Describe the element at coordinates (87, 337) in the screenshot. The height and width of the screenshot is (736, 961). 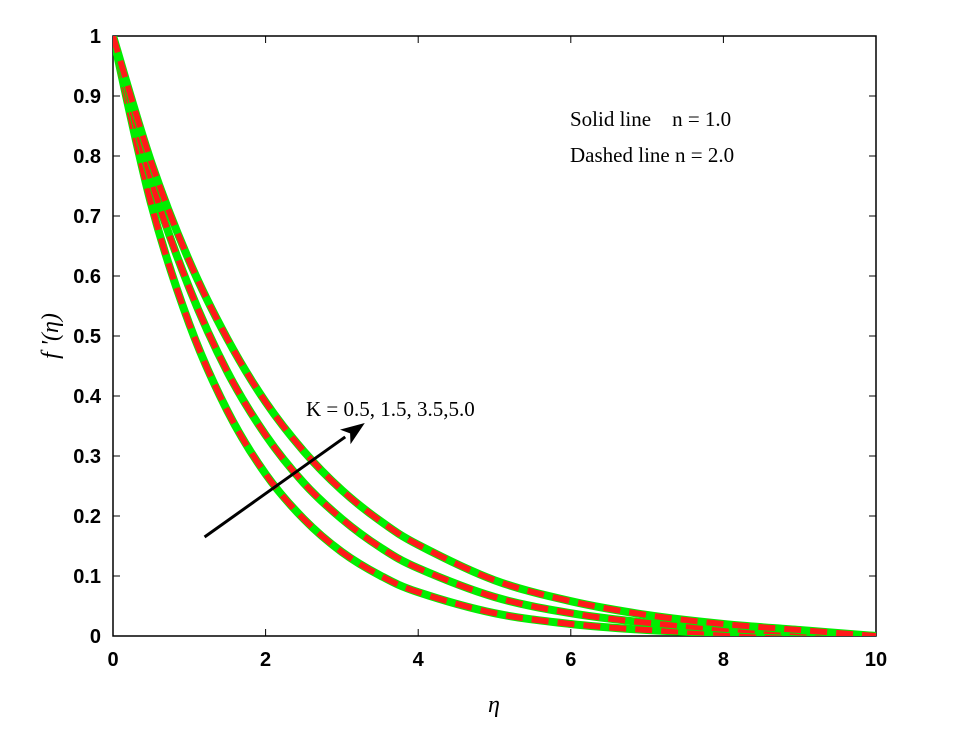
I see `y-tick-label: 0.5` at that location.